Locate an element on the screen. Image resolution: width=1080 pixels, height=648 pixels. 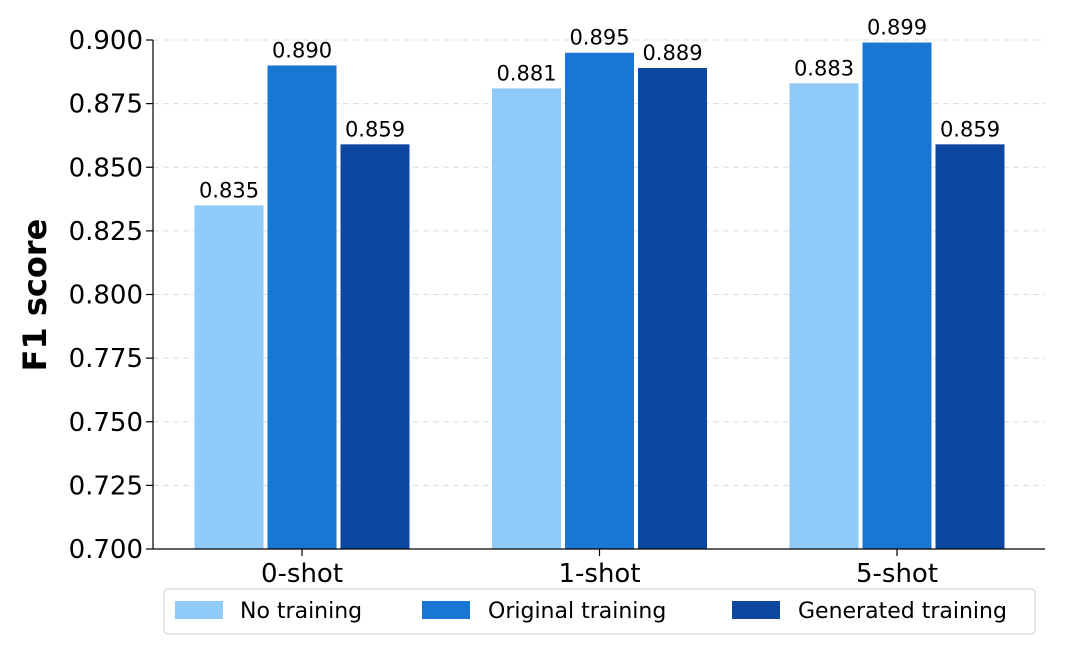
legend-frame is located at coordinates (599, 611).